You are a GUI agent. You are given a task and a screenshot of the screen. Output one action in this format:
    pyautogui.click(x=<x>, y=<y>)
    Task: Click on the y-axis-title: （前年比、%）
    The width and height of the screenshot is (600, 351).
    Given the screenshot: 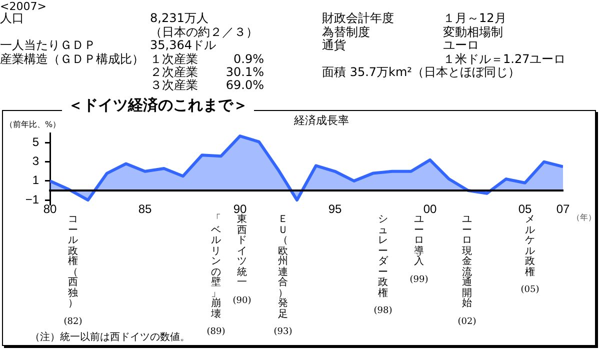 What is the action you would take?
    pyautogui.click(x=33, y=124)
    